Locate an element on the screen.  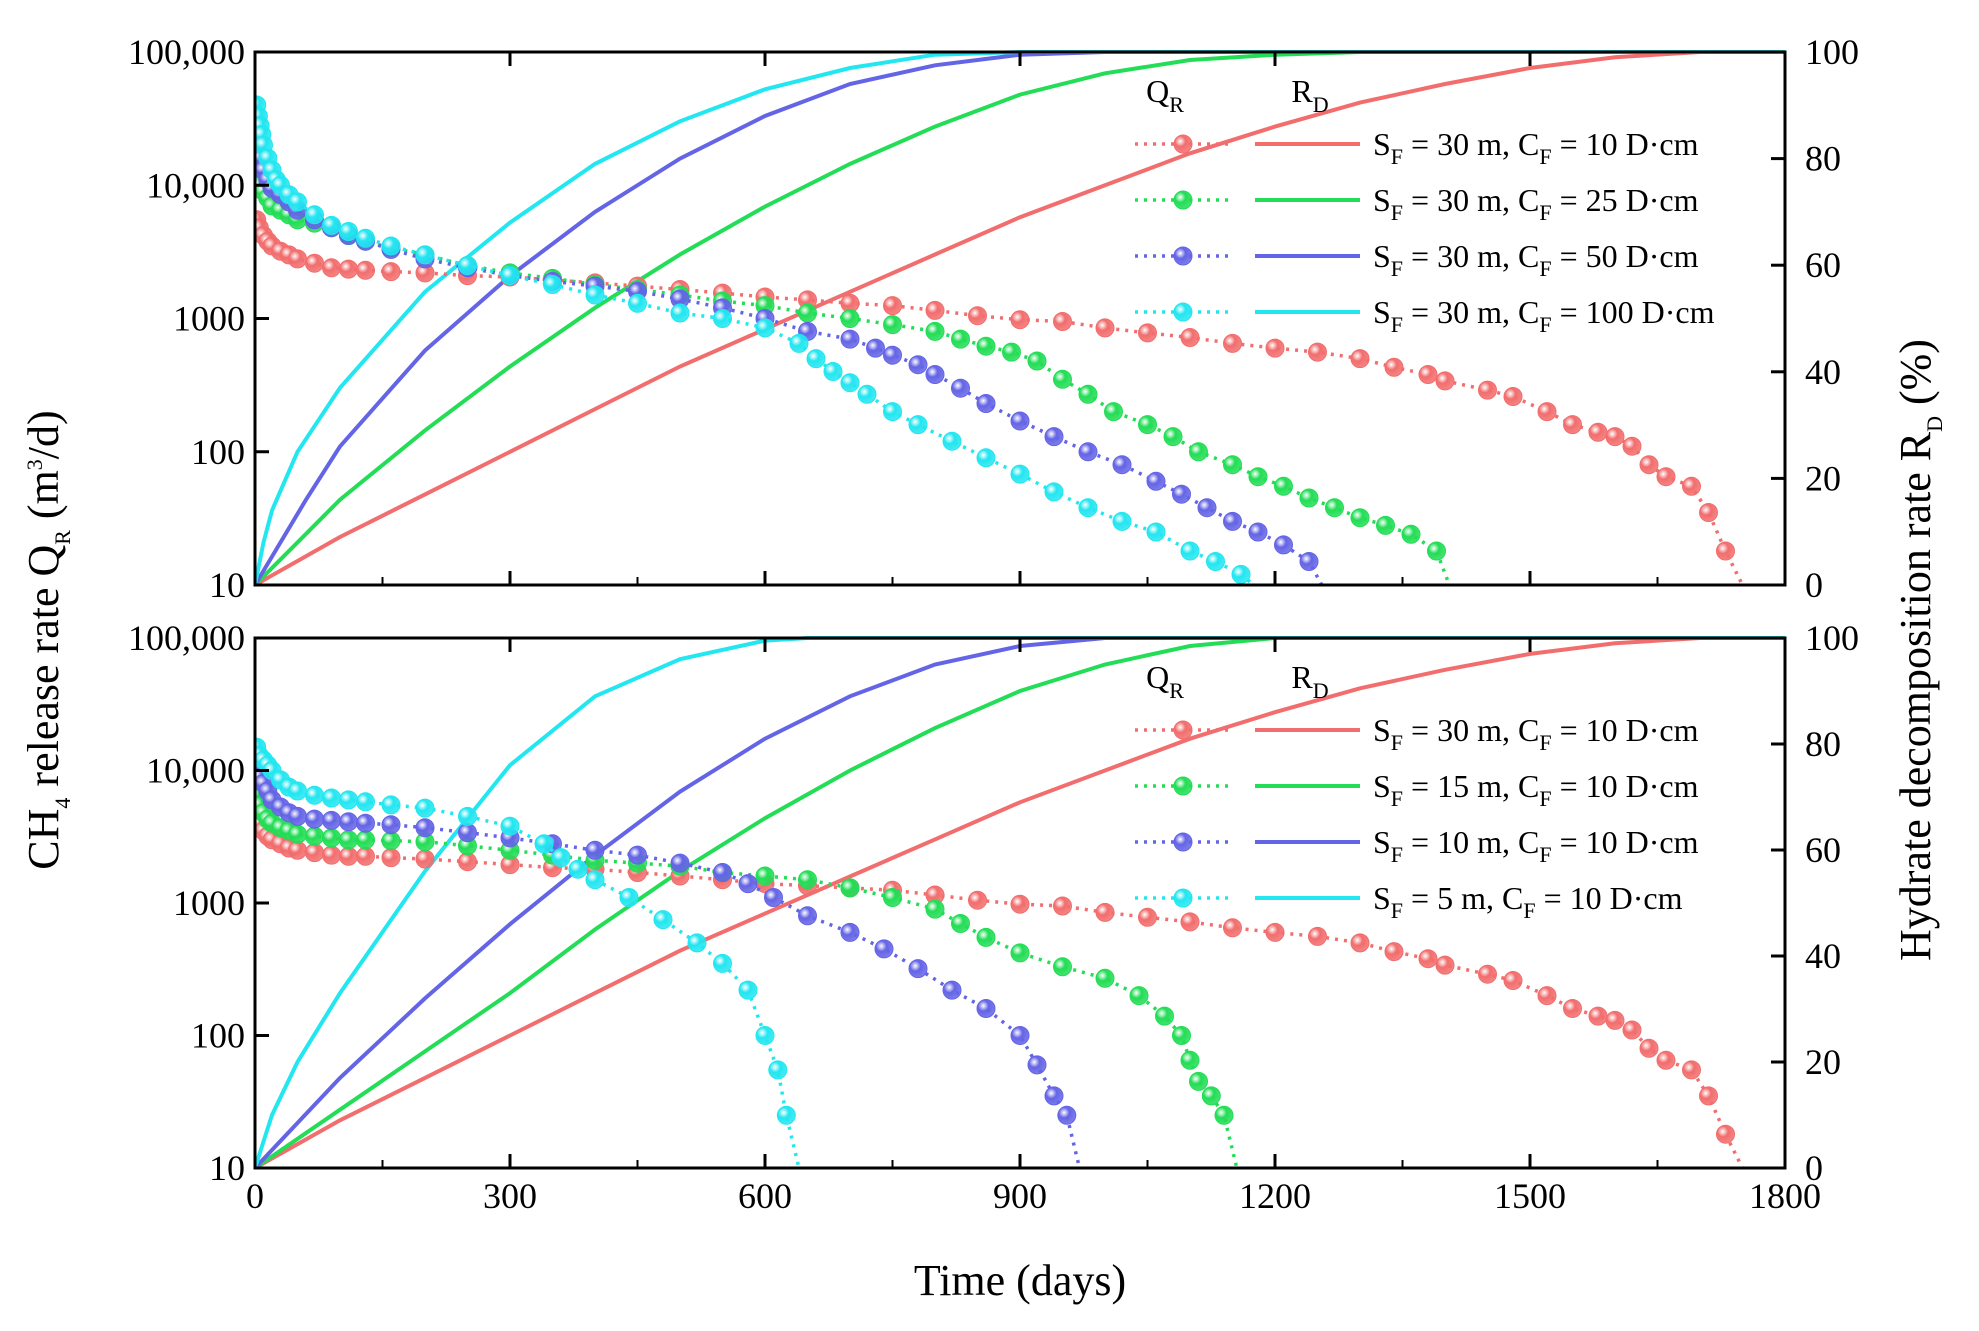
y-axis-right-title: Hydrate decomposition rate RD (%) is located at coordinates (1919, 650).